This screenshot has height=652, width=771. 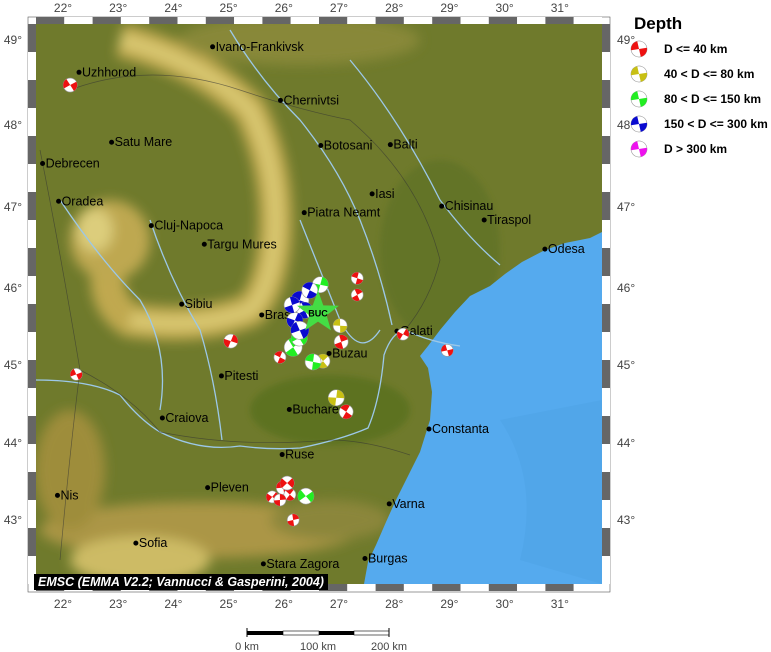 I want to click on legend-item: 150 < D <= 300 km, so click(x=699, y=124).